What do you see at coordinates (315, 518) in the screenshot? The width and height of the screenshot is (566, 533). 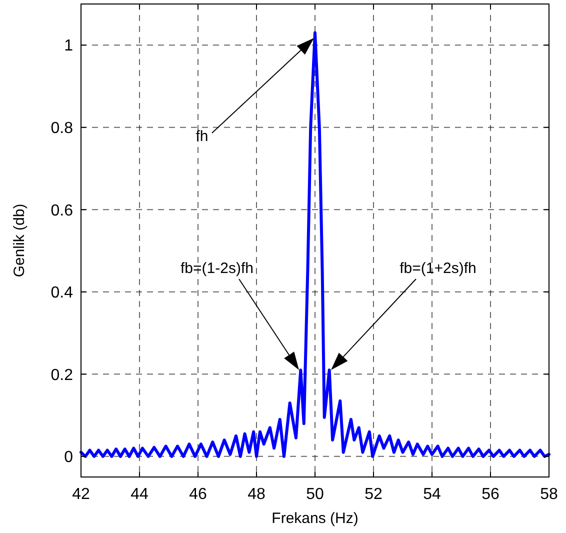 I see `x-axis-title: Frekans (Hz)` at bounding box center [315, 518].